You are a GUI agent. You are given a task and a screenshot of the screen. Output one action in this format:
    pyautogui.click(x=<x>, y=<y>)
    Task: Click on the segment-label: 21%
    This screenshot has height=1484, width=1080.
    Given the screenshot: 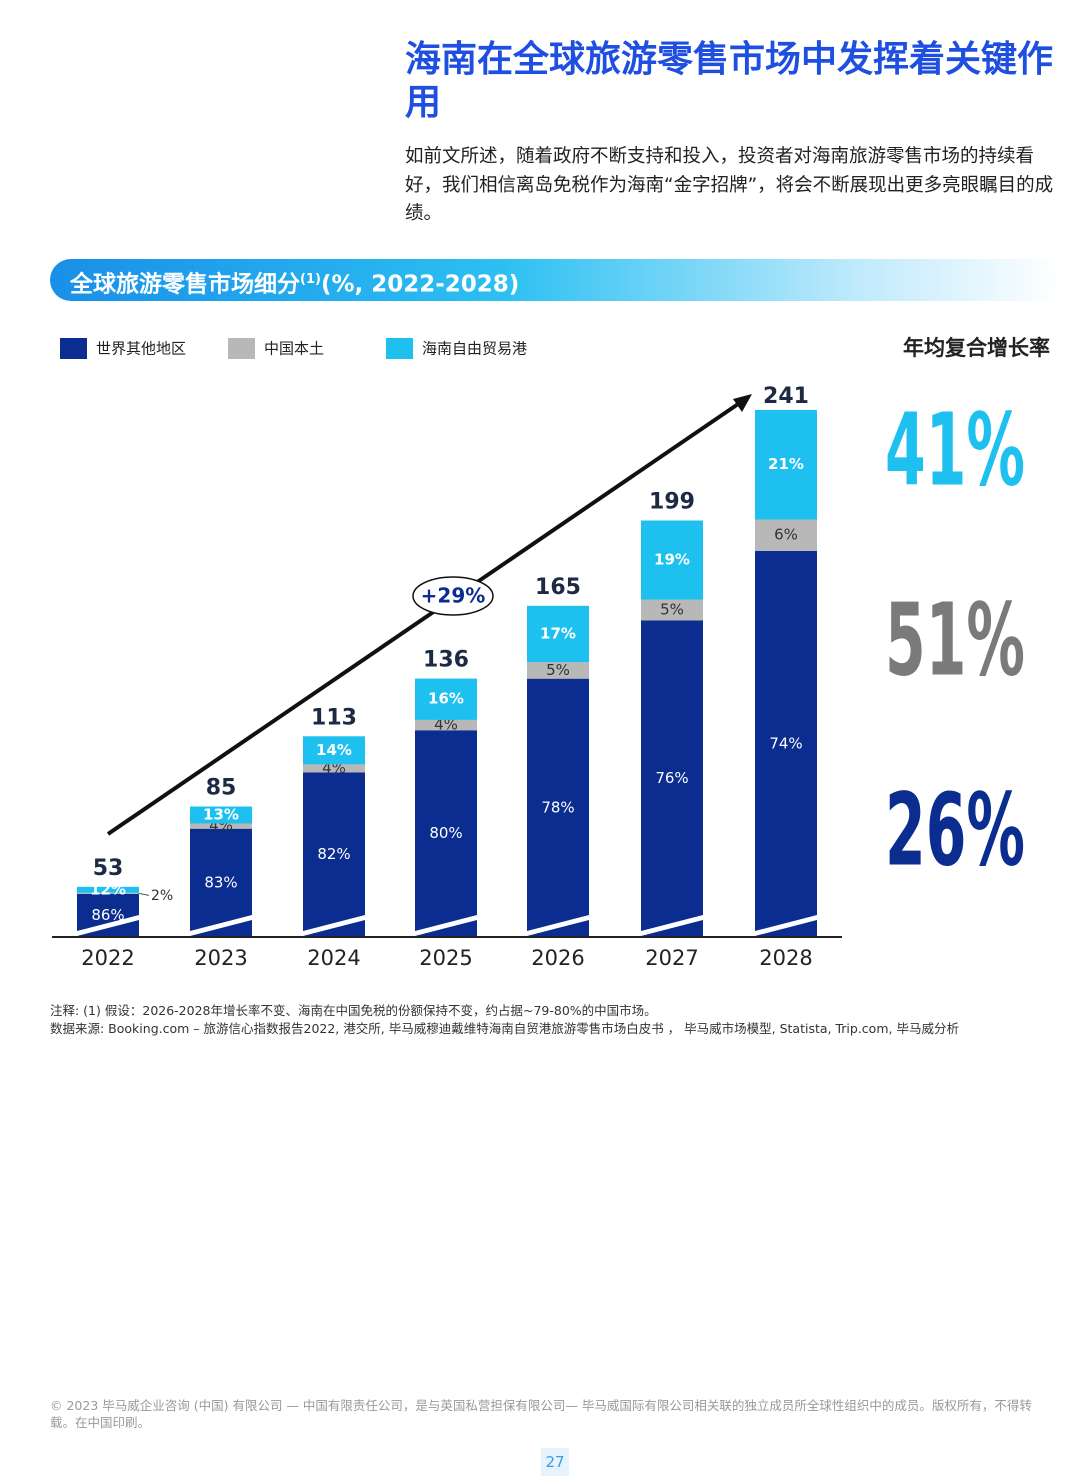 What is the action you would take?
    pyautogui.click(x=786, y=464)
    